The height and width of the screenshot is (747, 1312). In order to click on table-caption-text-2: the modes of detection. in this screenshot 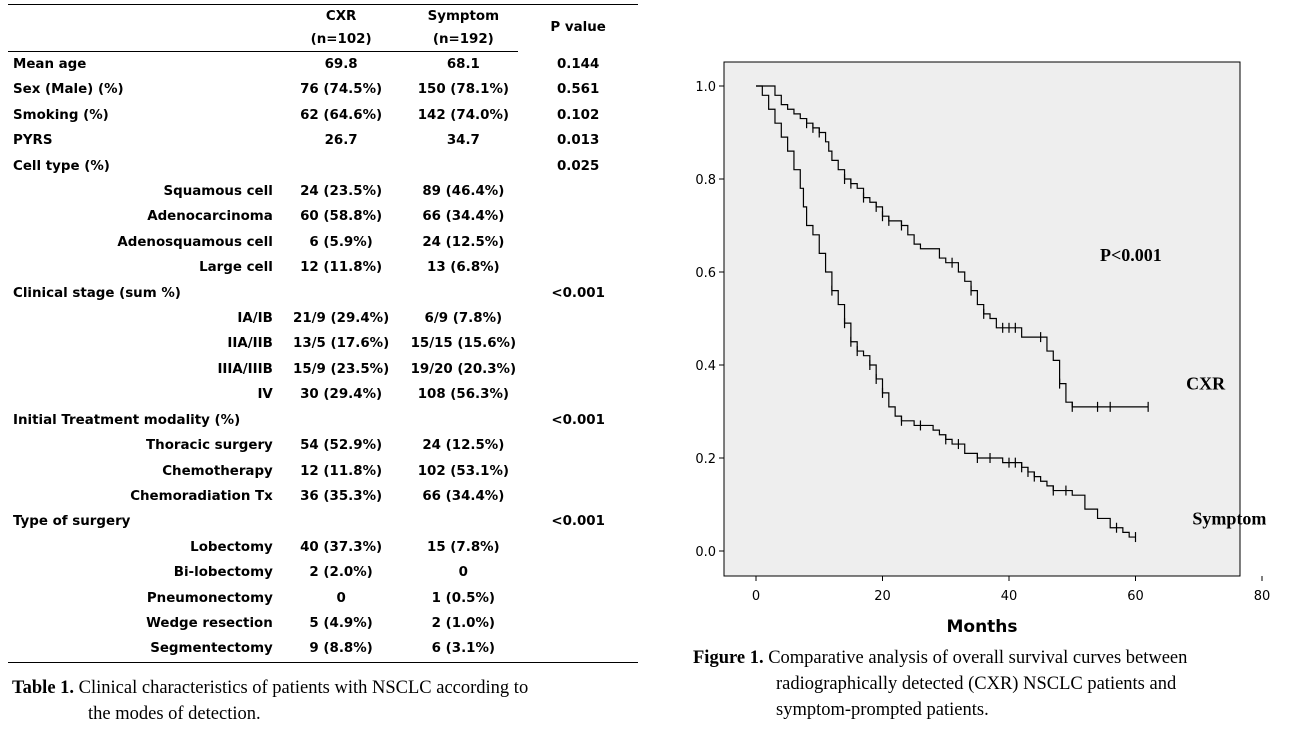, I will do `click(174, 714)`.